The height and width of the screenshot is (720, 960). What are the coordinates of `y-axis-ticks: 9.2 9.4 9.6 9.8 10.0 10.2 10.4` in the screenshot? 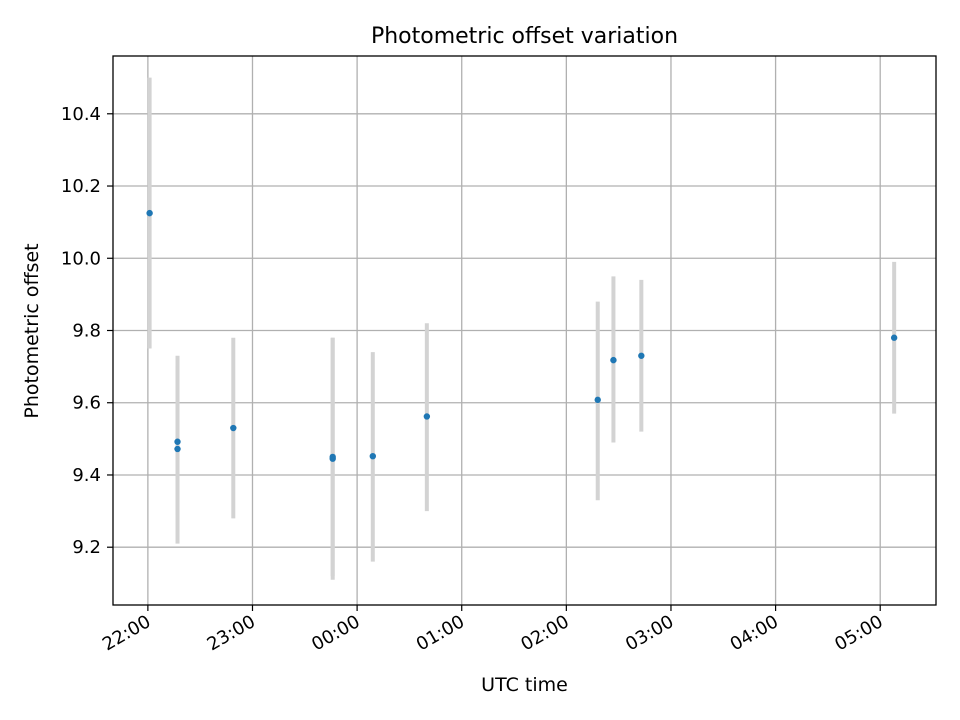 It's located at (87, 331).